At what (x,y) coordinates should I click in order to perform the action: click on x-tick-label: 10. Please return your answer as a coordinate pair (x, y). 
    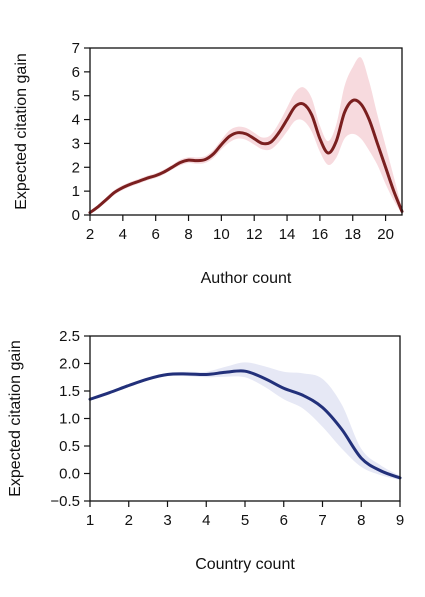
    Looking at the image, I should click on (221, 234).